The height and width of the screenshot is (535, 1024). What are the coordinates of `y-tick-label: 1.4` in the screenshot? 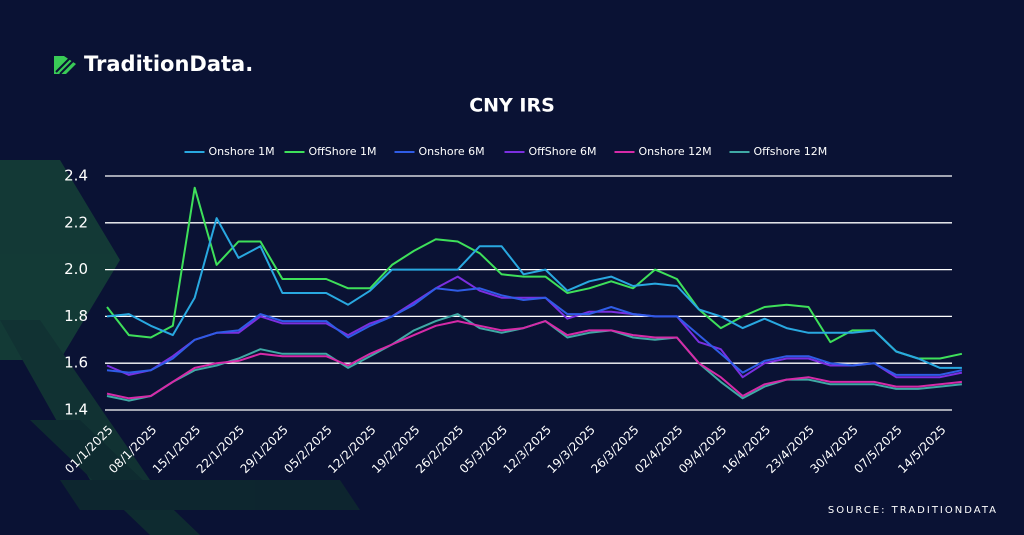 It's located at (76, 410).